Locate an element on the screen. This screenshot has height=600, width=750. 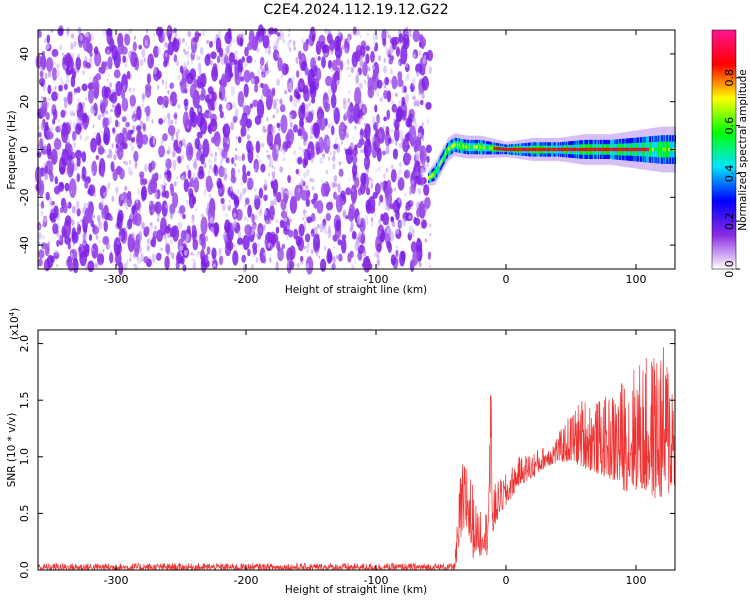
spectrogram-ylabel: Frequency (Hz) is located at coordinates (12, 149).